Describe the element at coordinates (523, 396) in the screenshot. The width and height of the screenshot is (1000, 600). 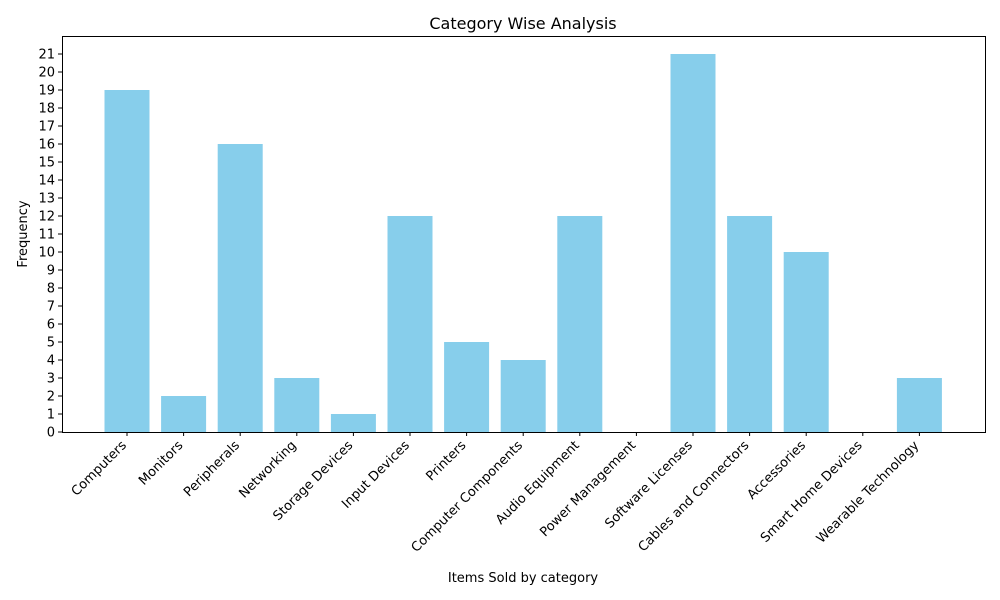
I see `bar-computer-components` at that location.